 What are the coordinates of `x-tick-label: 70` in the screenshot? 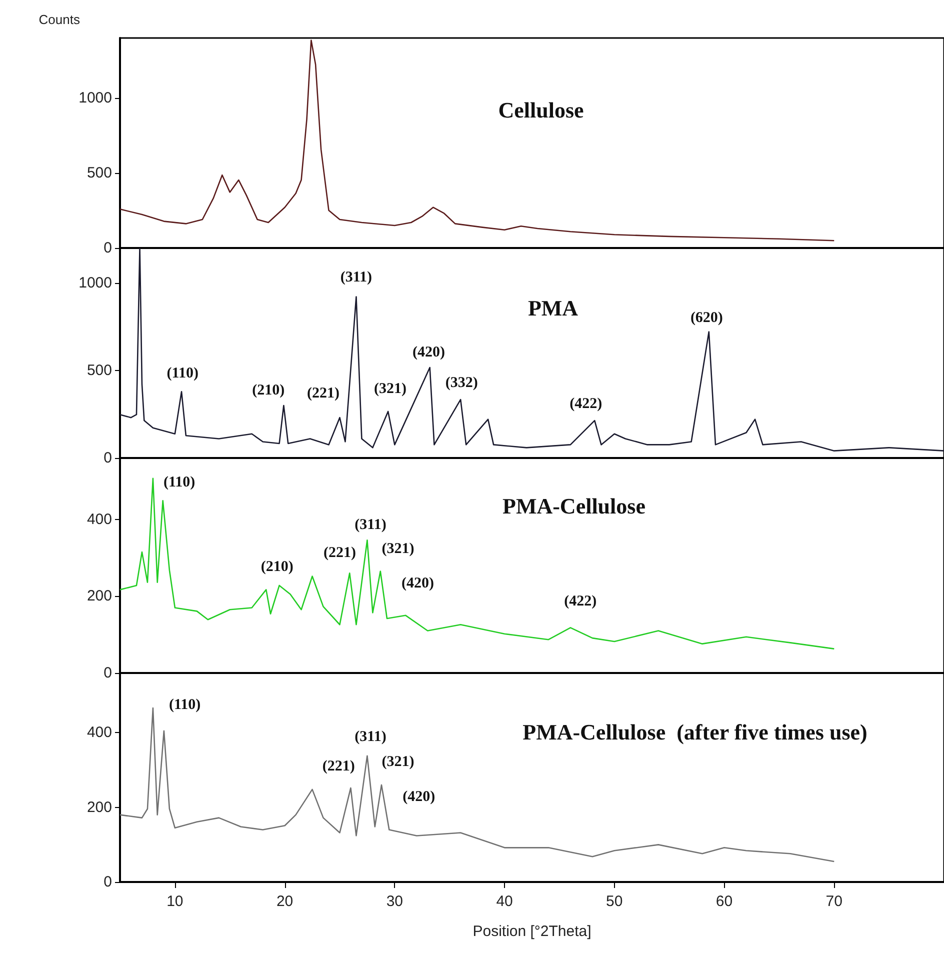 It's located at (834, 901).